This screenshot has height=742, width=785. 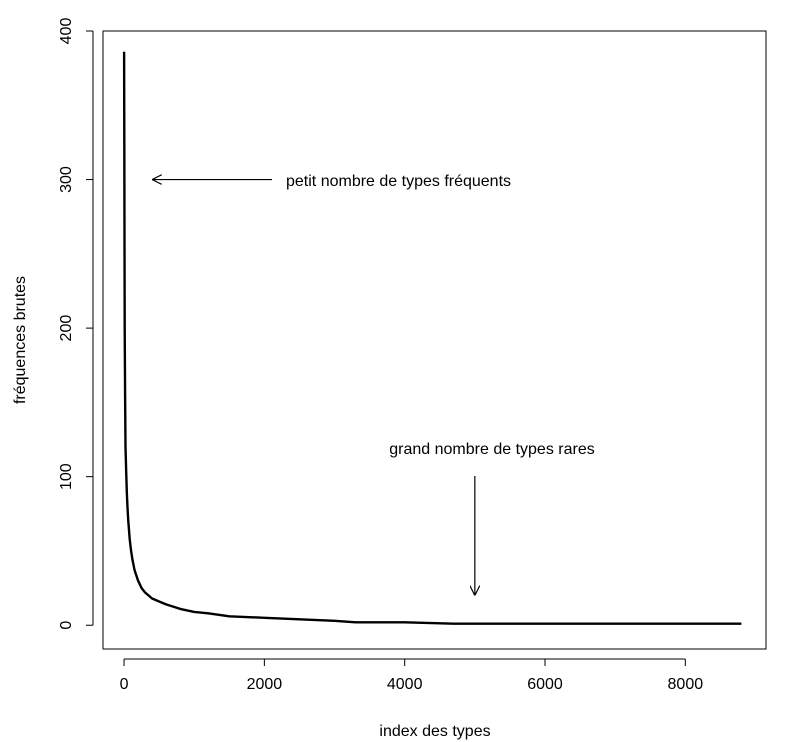 What do you see at coordinates (20, 340) in the screenshot?
I see `y-axis-title: fréquences brutes` at bounding box center [20, 340].